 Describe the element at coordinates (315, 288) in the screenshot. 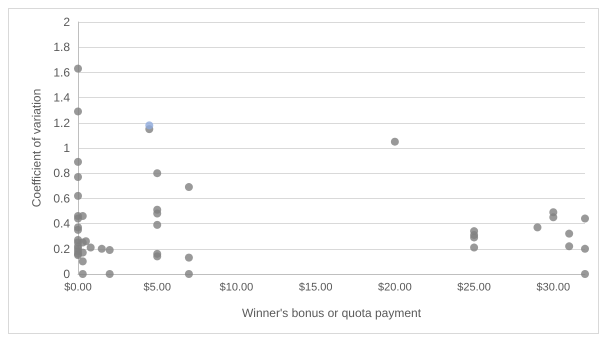

I see `x-tick-label: $15.00` at that location.